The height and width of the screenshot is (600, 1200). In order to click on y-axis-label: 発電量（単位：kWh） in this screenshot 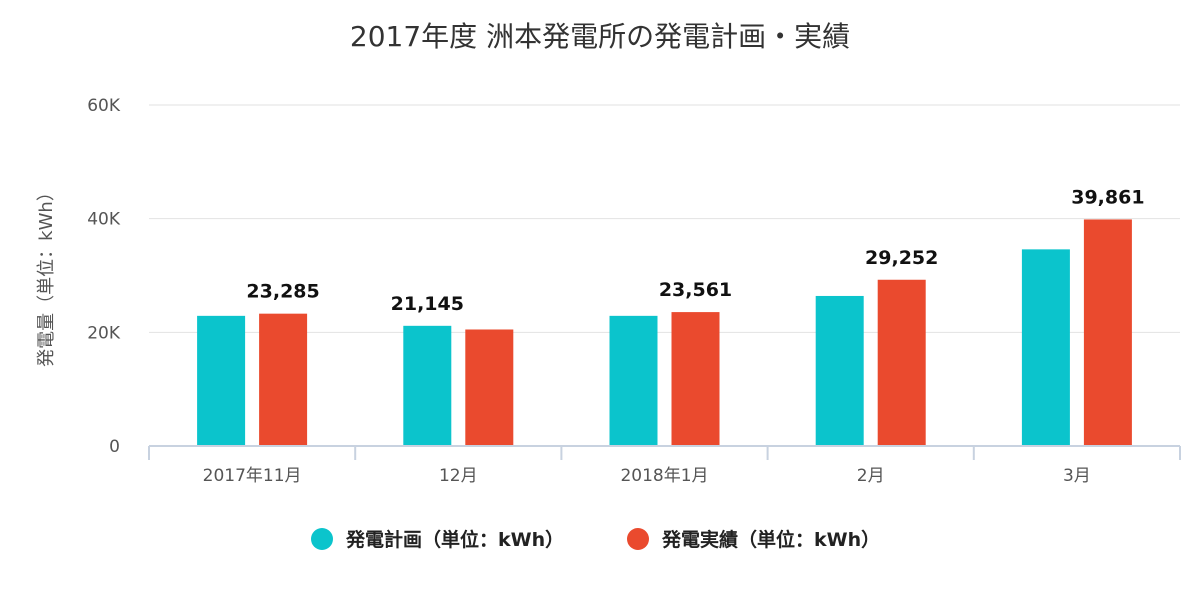, I will do `click(46, 275)`.